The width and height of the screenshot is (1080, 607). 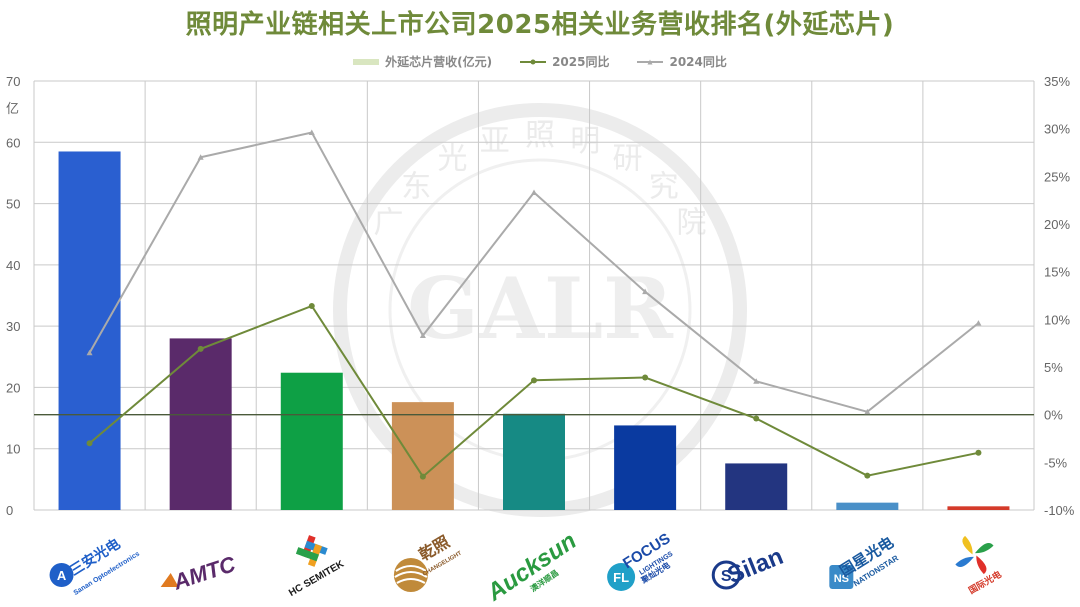 I want to click on amtc-logo-icon: AMTC, so click(x=199, y=573).